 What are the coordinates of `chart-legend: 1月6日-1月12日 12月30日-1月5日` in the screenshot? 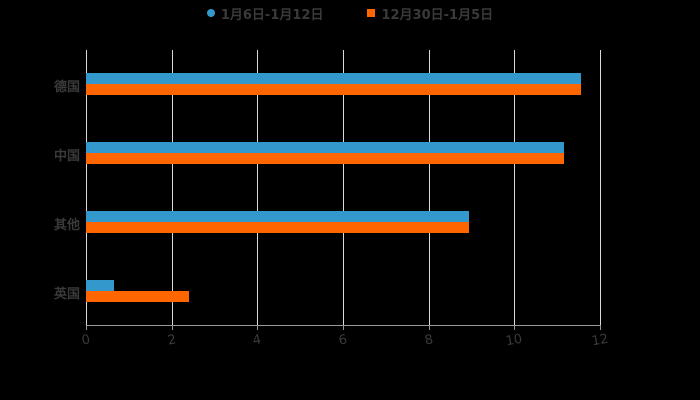 It's located at (350, 13).